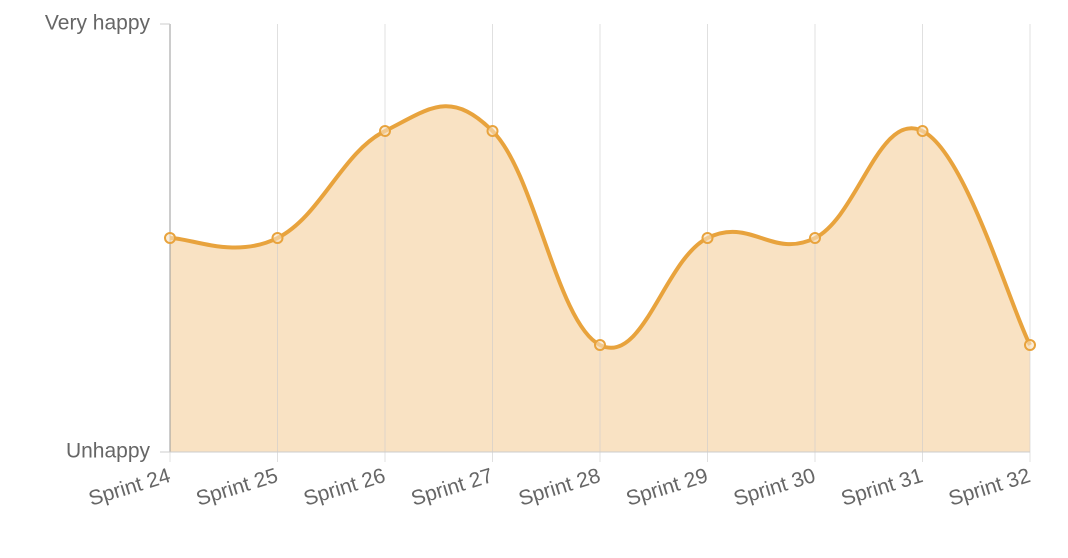 This screenshot has width=1068, height=558. What do you see at coordinates (989, 487) in the screenshot?
I see `x-tick-label: Sprint 32` at bounding box center [989, 487].